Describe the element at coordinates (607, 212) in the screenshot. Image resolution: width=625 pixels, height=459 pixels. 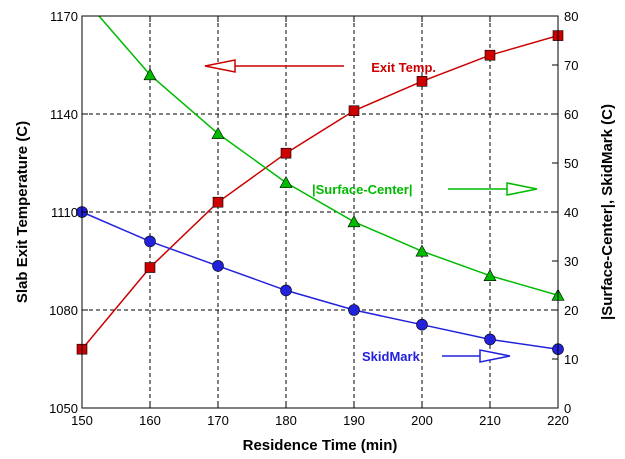
I see `y-axis-right-title: |Surface-Center|, SkidMark (C)` at that location.